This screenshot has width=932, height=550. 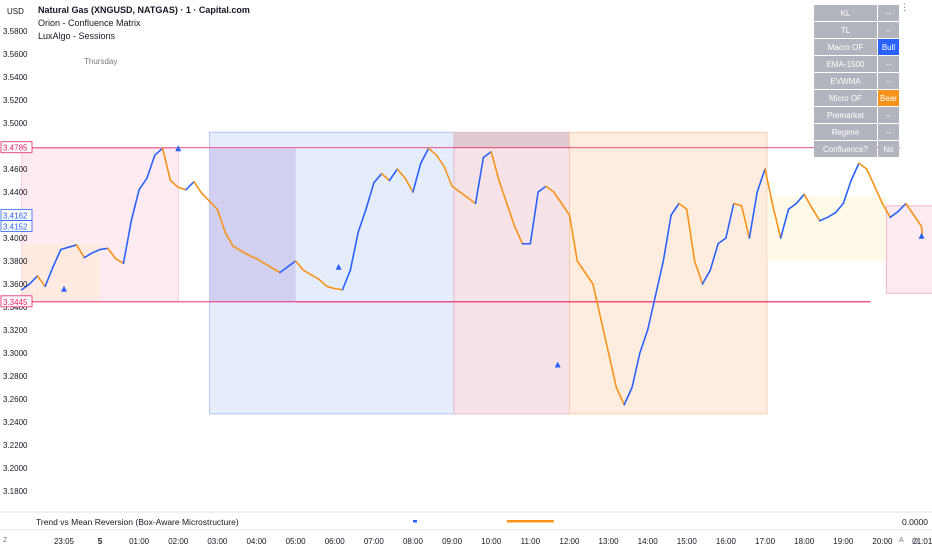 What do you see at coordinates (569, 541) in the screenshot?
I see `x-tick-label: 12:00` at bounding box center [569, 541].